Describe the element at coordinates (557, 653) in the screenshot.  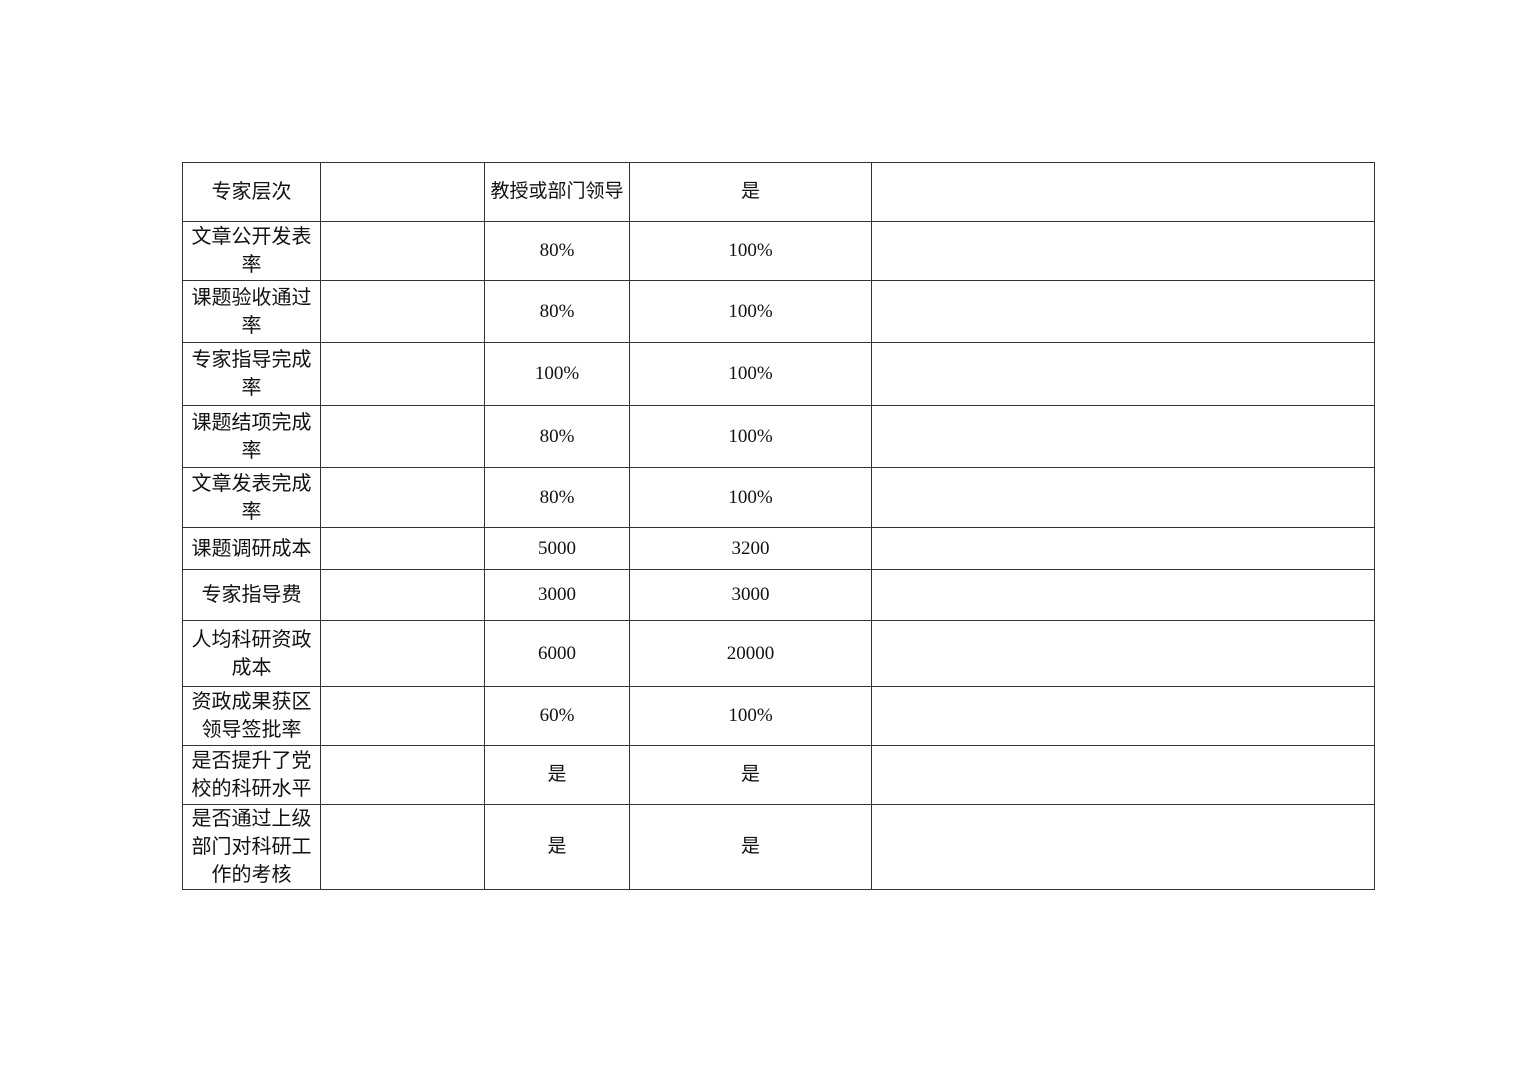
I see `target-value-cell: 6000` at that location.